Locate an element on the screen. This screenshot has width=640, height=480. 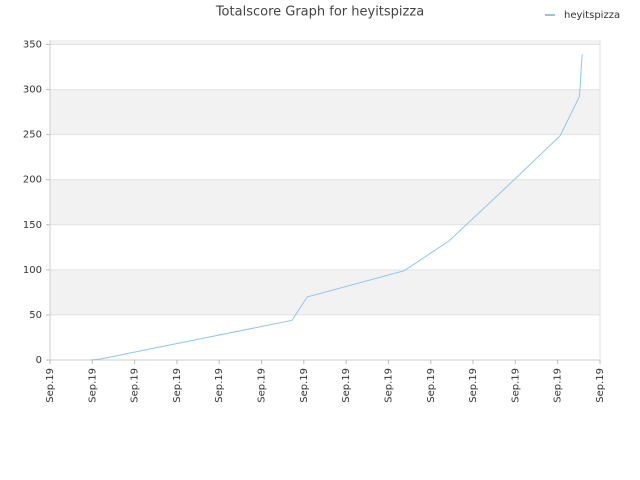
y-tick-label: 100 is located at coordinates (32, 270).